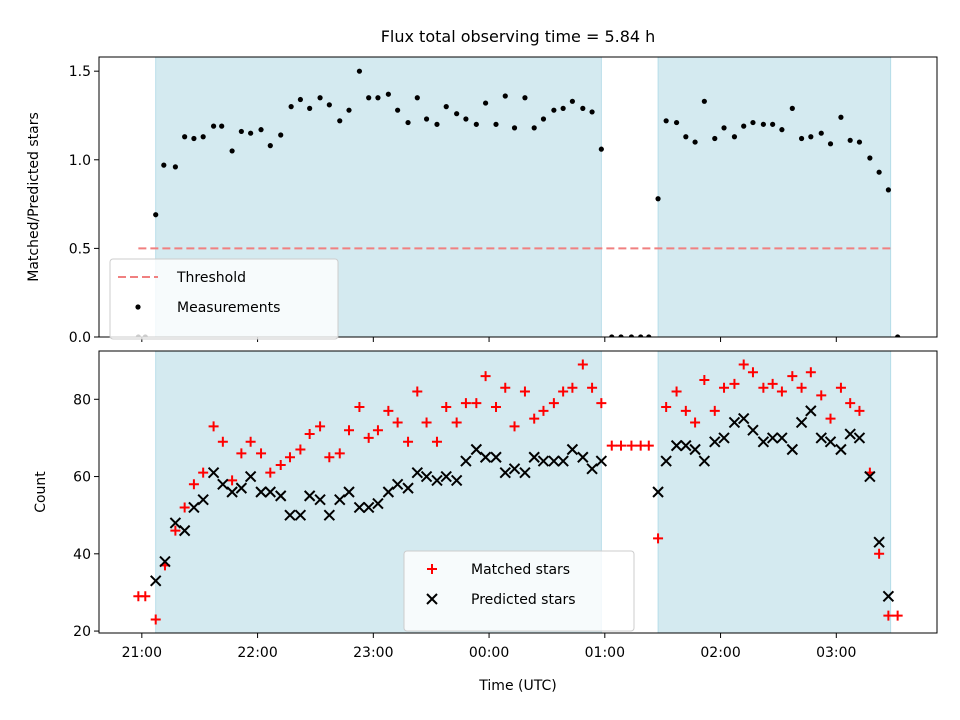  What do you see at coordinates (774, 197) in the screenshot?
I see `observing-span` at bounding box center [774, 197].